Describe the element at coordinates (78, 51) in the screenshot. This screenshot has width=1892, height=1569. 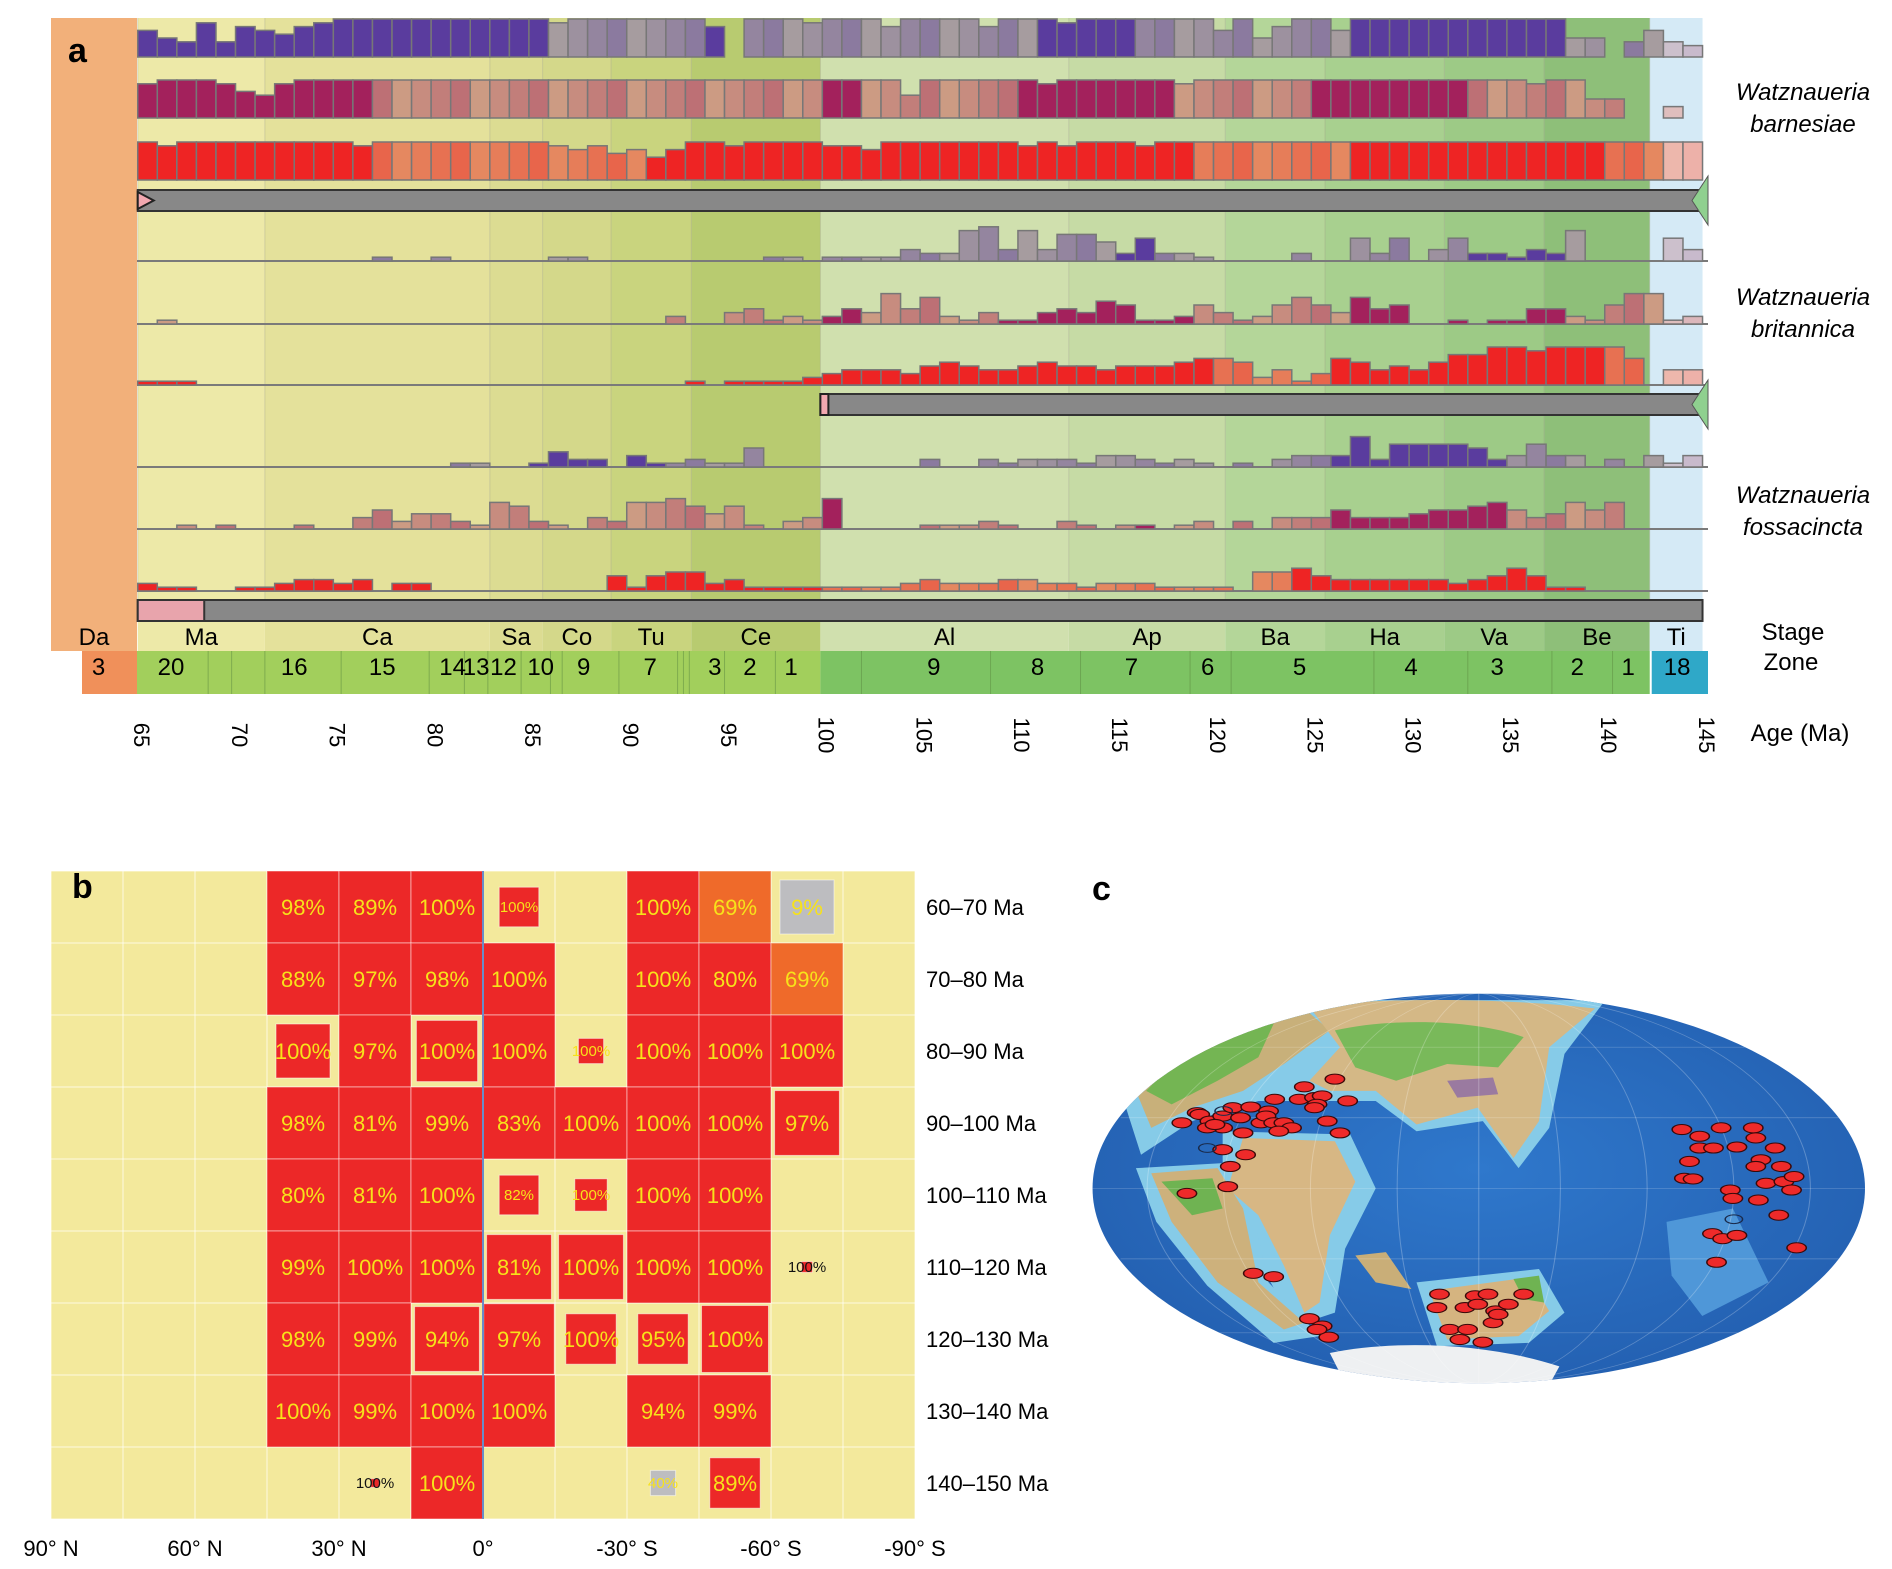
I see `panel-a-label: a` at that location.